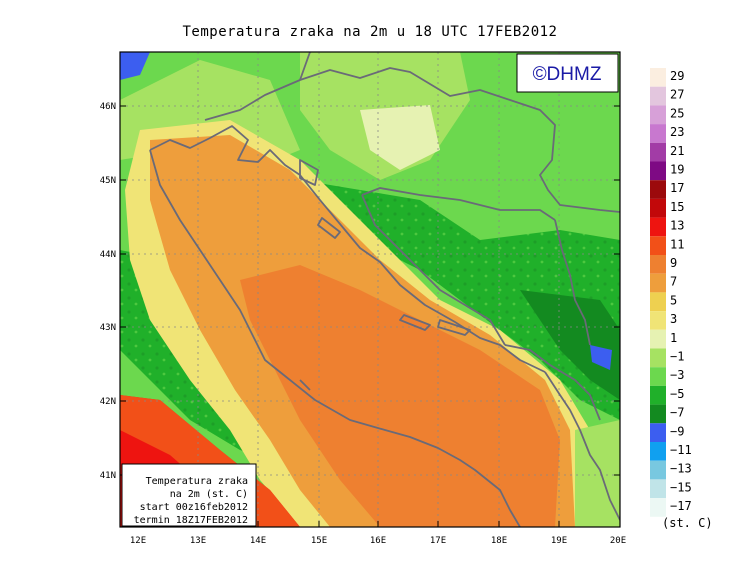 The height and width of the screenshot is (582, 740). Describe the element at coordinates (673, 338) in the screenshot. I see `legend-label: 1` at that location.